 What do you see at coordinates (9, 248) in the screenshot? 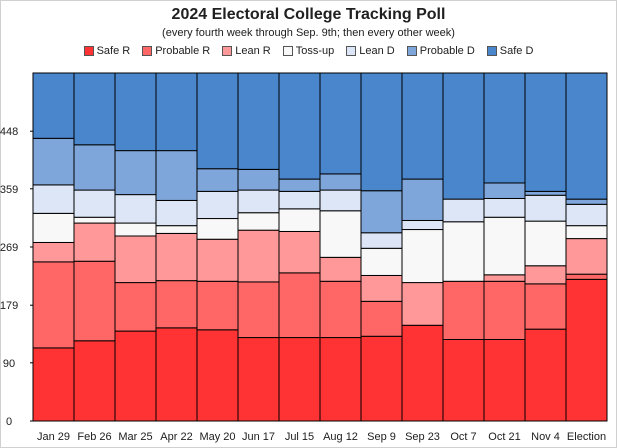
I see `y-tick-label: 269` at bounding box center [9, 248].